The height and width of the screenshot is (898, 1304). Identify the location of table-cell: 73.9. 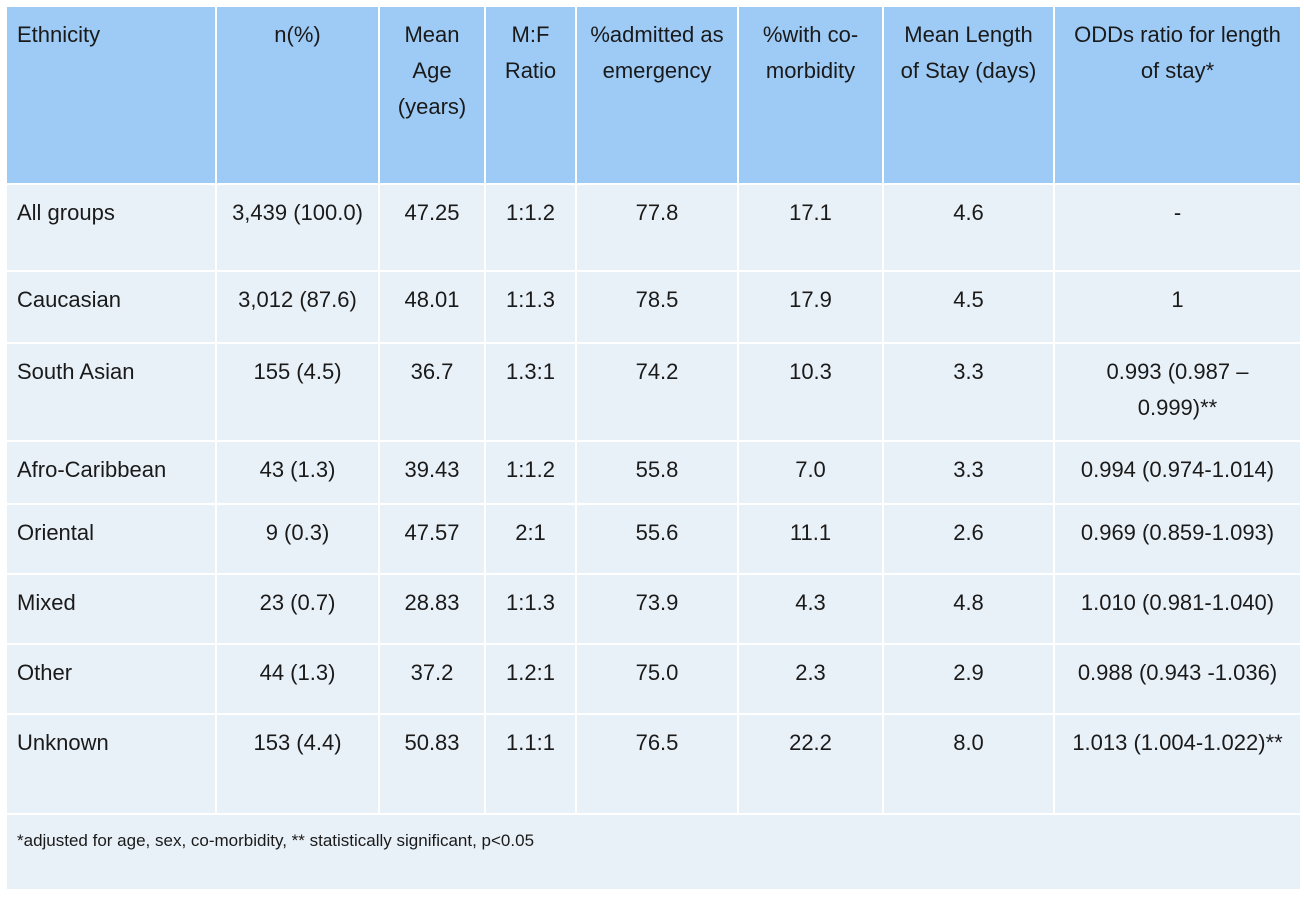
(657, 609).